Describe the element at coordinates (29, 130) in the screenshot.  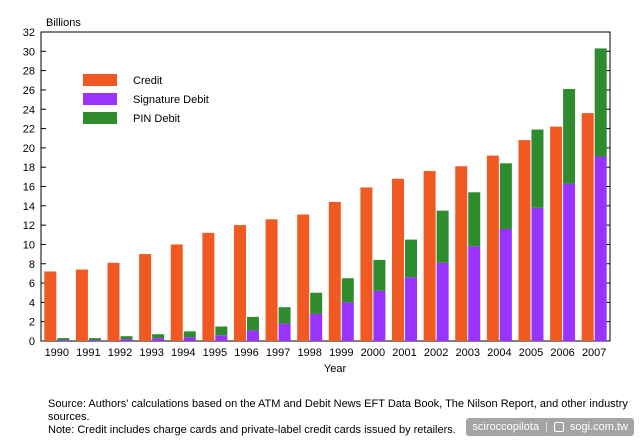
I see `y-tick-label: 22` at that location.